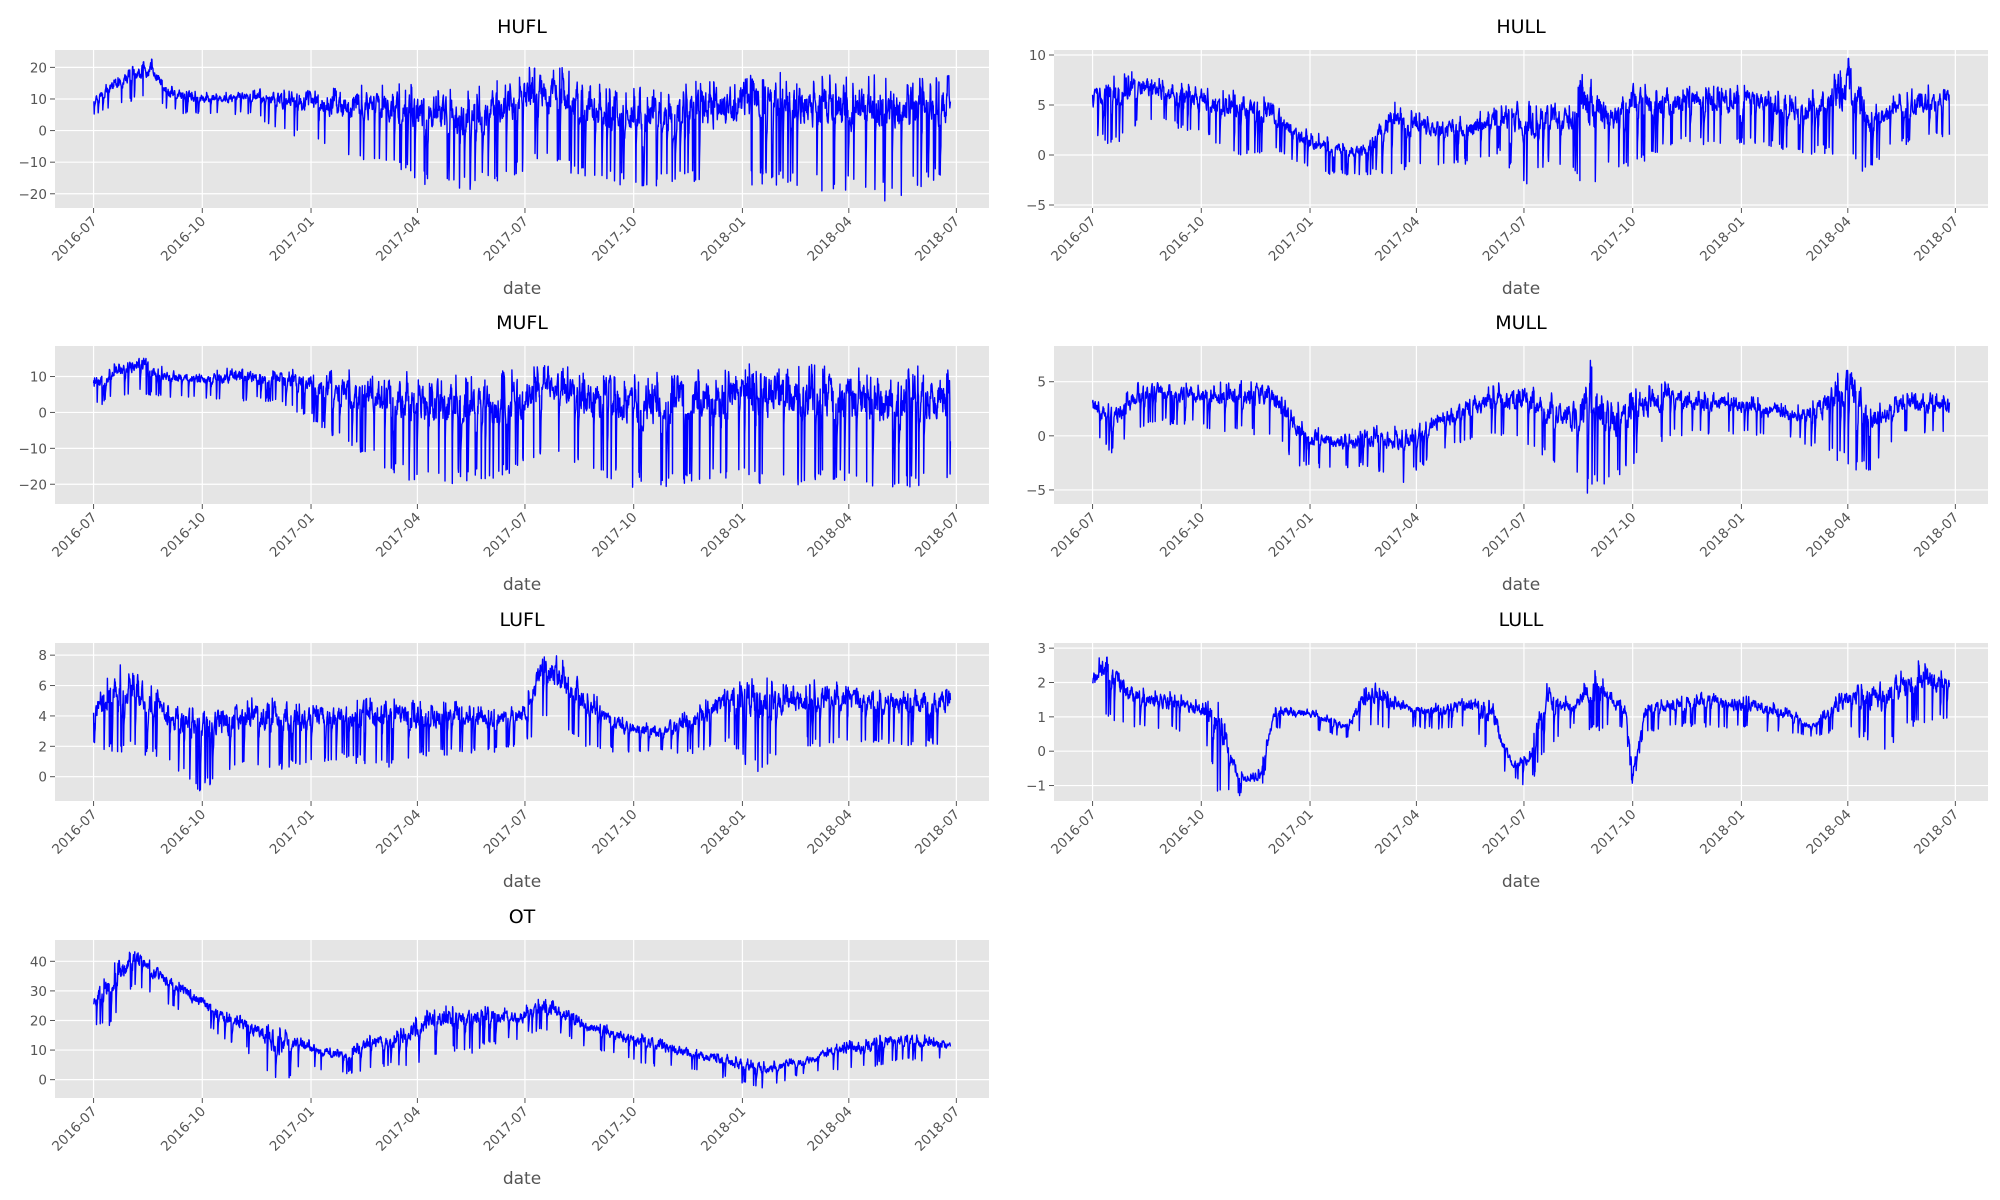 The height and width of the screenshot is (1200, 2000). I want to click on y-tick-label: 4, so click(42, 717).